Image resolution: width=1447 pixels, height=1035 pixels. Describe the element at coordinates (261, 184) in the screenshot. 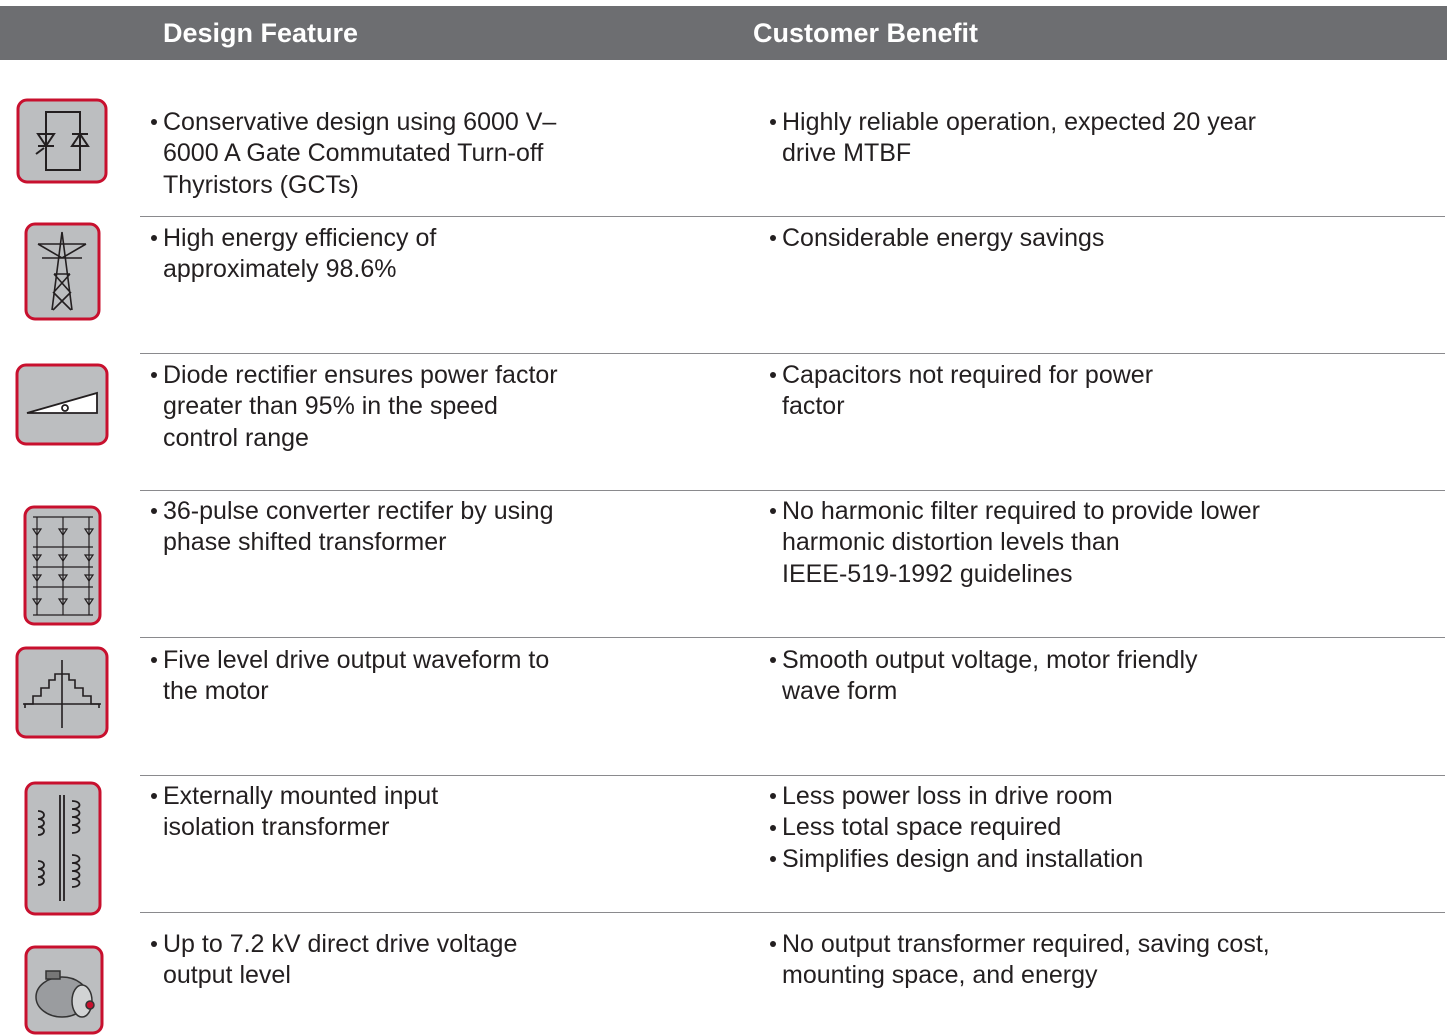

I see `feature-text: Thyristors (GCTs)` at that location.